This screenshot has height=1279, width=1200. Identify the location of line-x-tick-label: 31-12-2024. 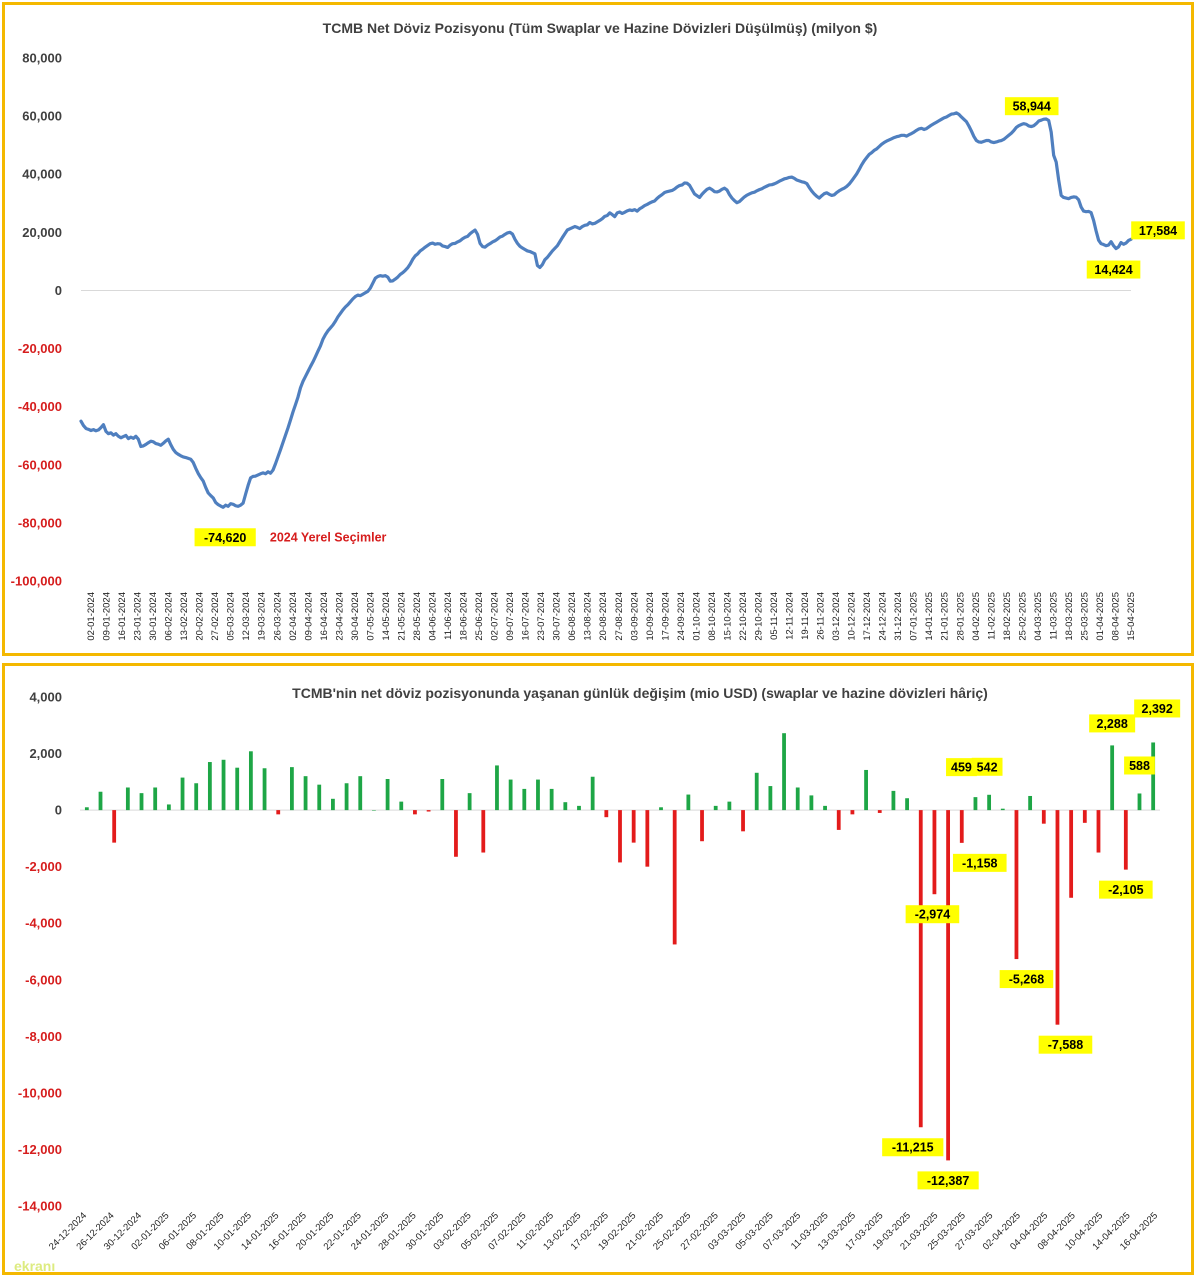
(898, 616).